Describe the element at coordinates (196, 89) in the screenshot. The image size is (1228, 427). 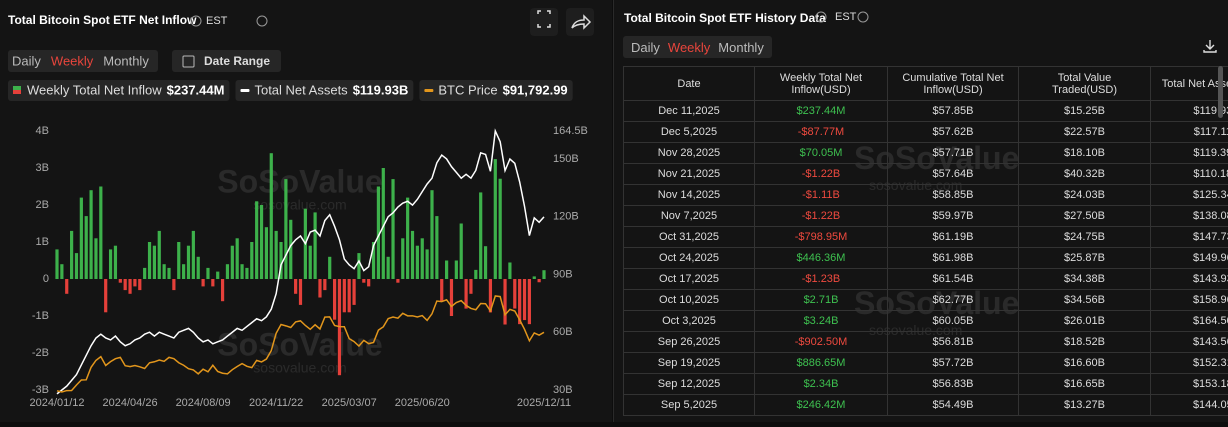
I see `legend-value: $237.44M` at that location.